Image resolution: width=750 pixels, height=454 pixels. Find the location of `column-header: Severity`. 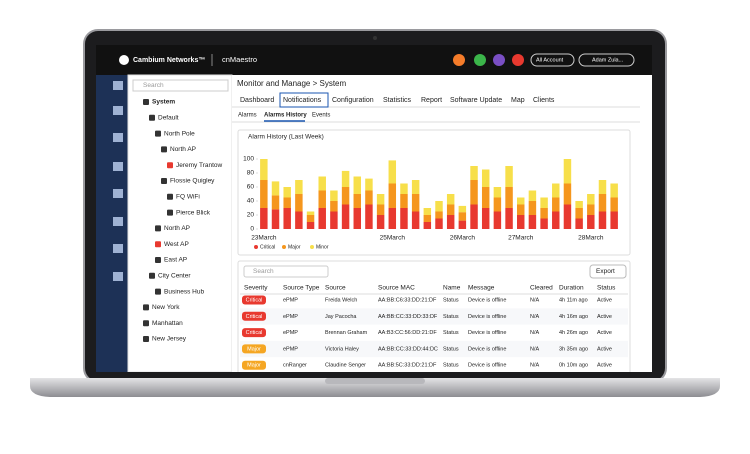

column-header: Severity is located at coordinates (256, 288).